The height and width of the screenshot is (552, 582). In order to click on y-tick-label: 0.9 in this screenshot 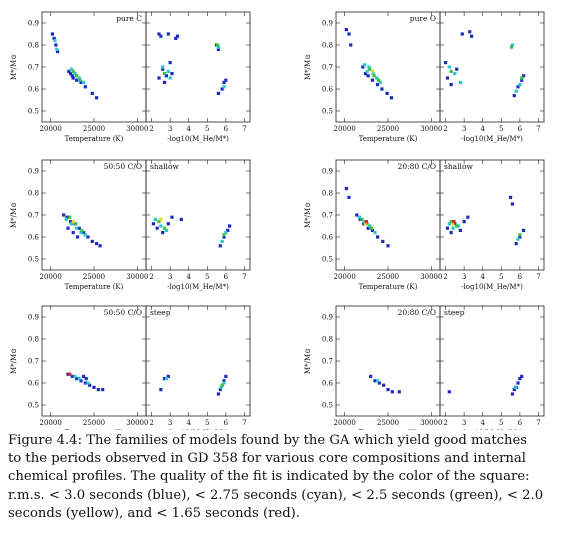, I will do `click(33, 172)`.